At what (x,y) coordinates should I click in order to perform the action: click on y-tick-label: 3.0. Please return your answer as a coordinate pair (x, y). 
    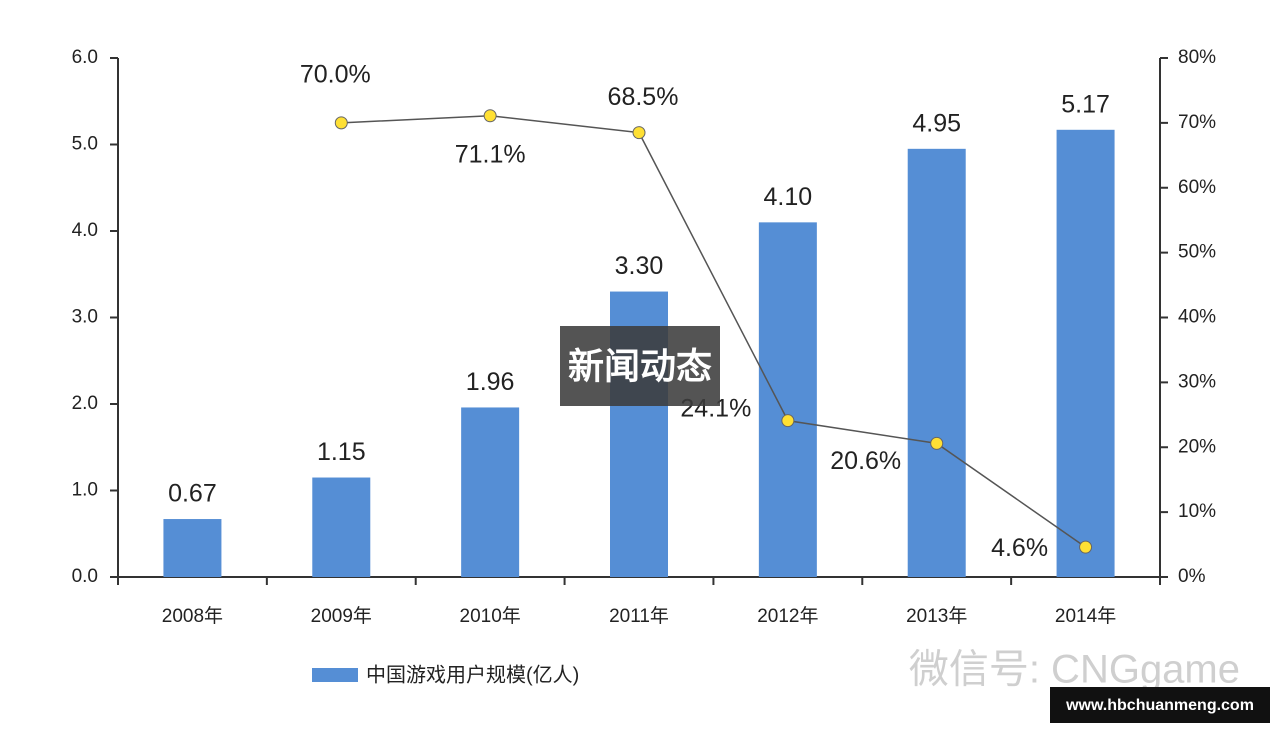
    Looking at the image, I should click on (85, 317).